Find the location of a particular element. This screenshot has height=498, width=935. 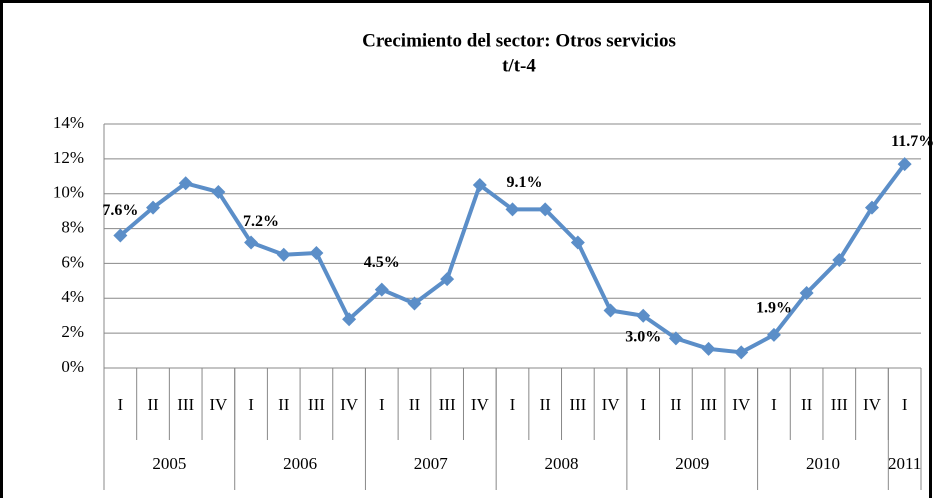

data-label: 9.1% is located at coordinates (525, 182).